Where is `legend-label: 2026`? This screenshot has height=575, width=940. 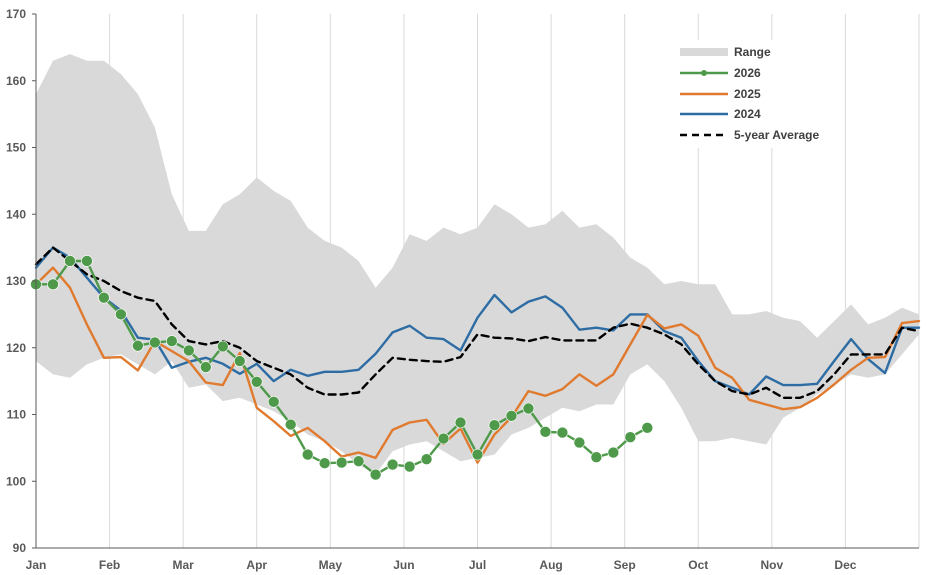
legend-label: 2026 is located at coordinates (747, 73).